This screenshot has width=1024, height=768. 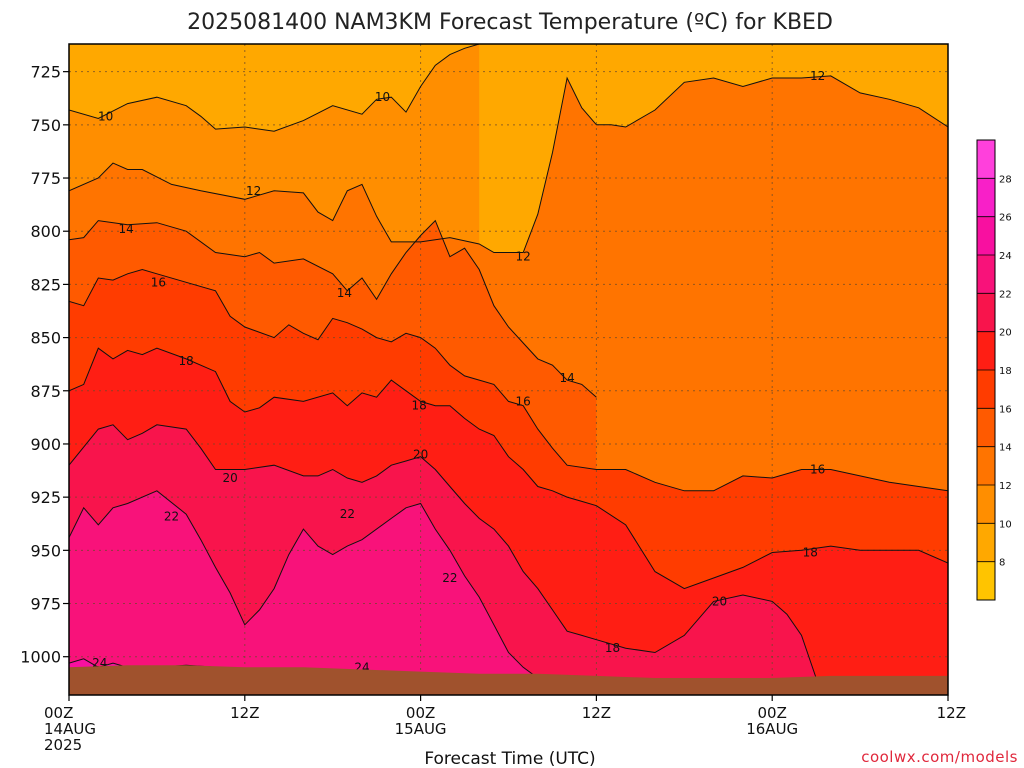 What do you see at coordinates (1005, 486) in the screenshot?
I see `colorbar-label-12: 12` at bounding box center [1005, 486].